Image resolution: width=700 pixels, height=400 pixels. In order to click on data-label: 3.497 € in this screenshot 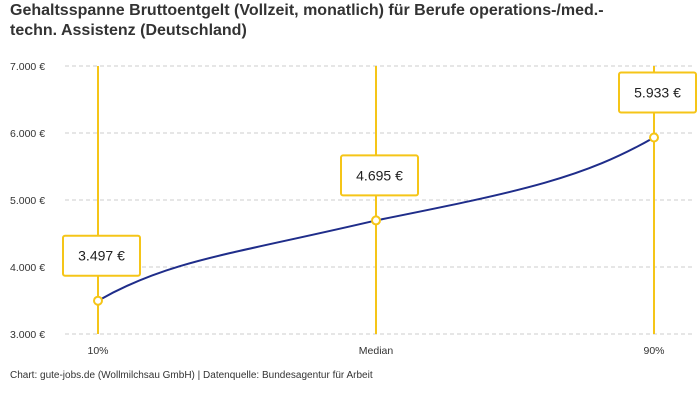, I will do `click(101, 256)`.